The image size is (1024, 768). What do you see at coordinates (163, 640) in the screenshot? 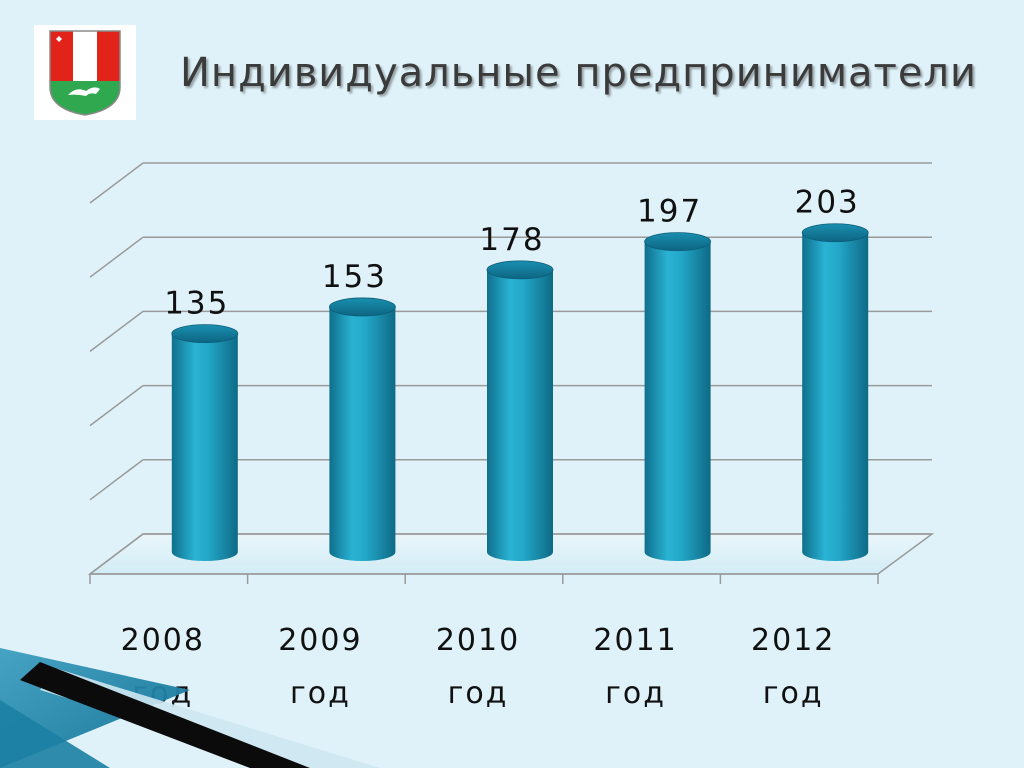
I see `x-tick-label: 2008` at bounding box center [163, 640].